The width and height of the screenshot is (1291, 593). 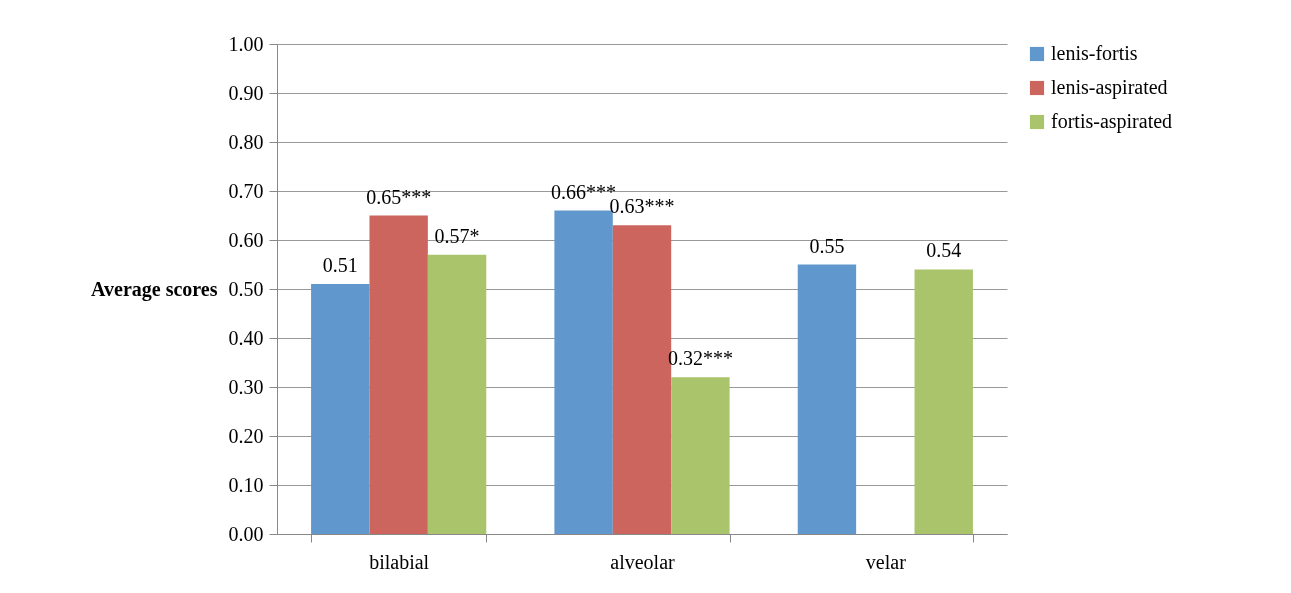 I want to click on legend-label: lenis-fortis, so click(x=1094, y=53).